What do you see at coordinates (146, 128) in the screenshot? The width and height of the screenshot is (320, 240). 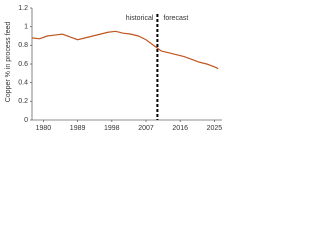 I see `x-tick-label: 2007` at bounding box center [146, 128].